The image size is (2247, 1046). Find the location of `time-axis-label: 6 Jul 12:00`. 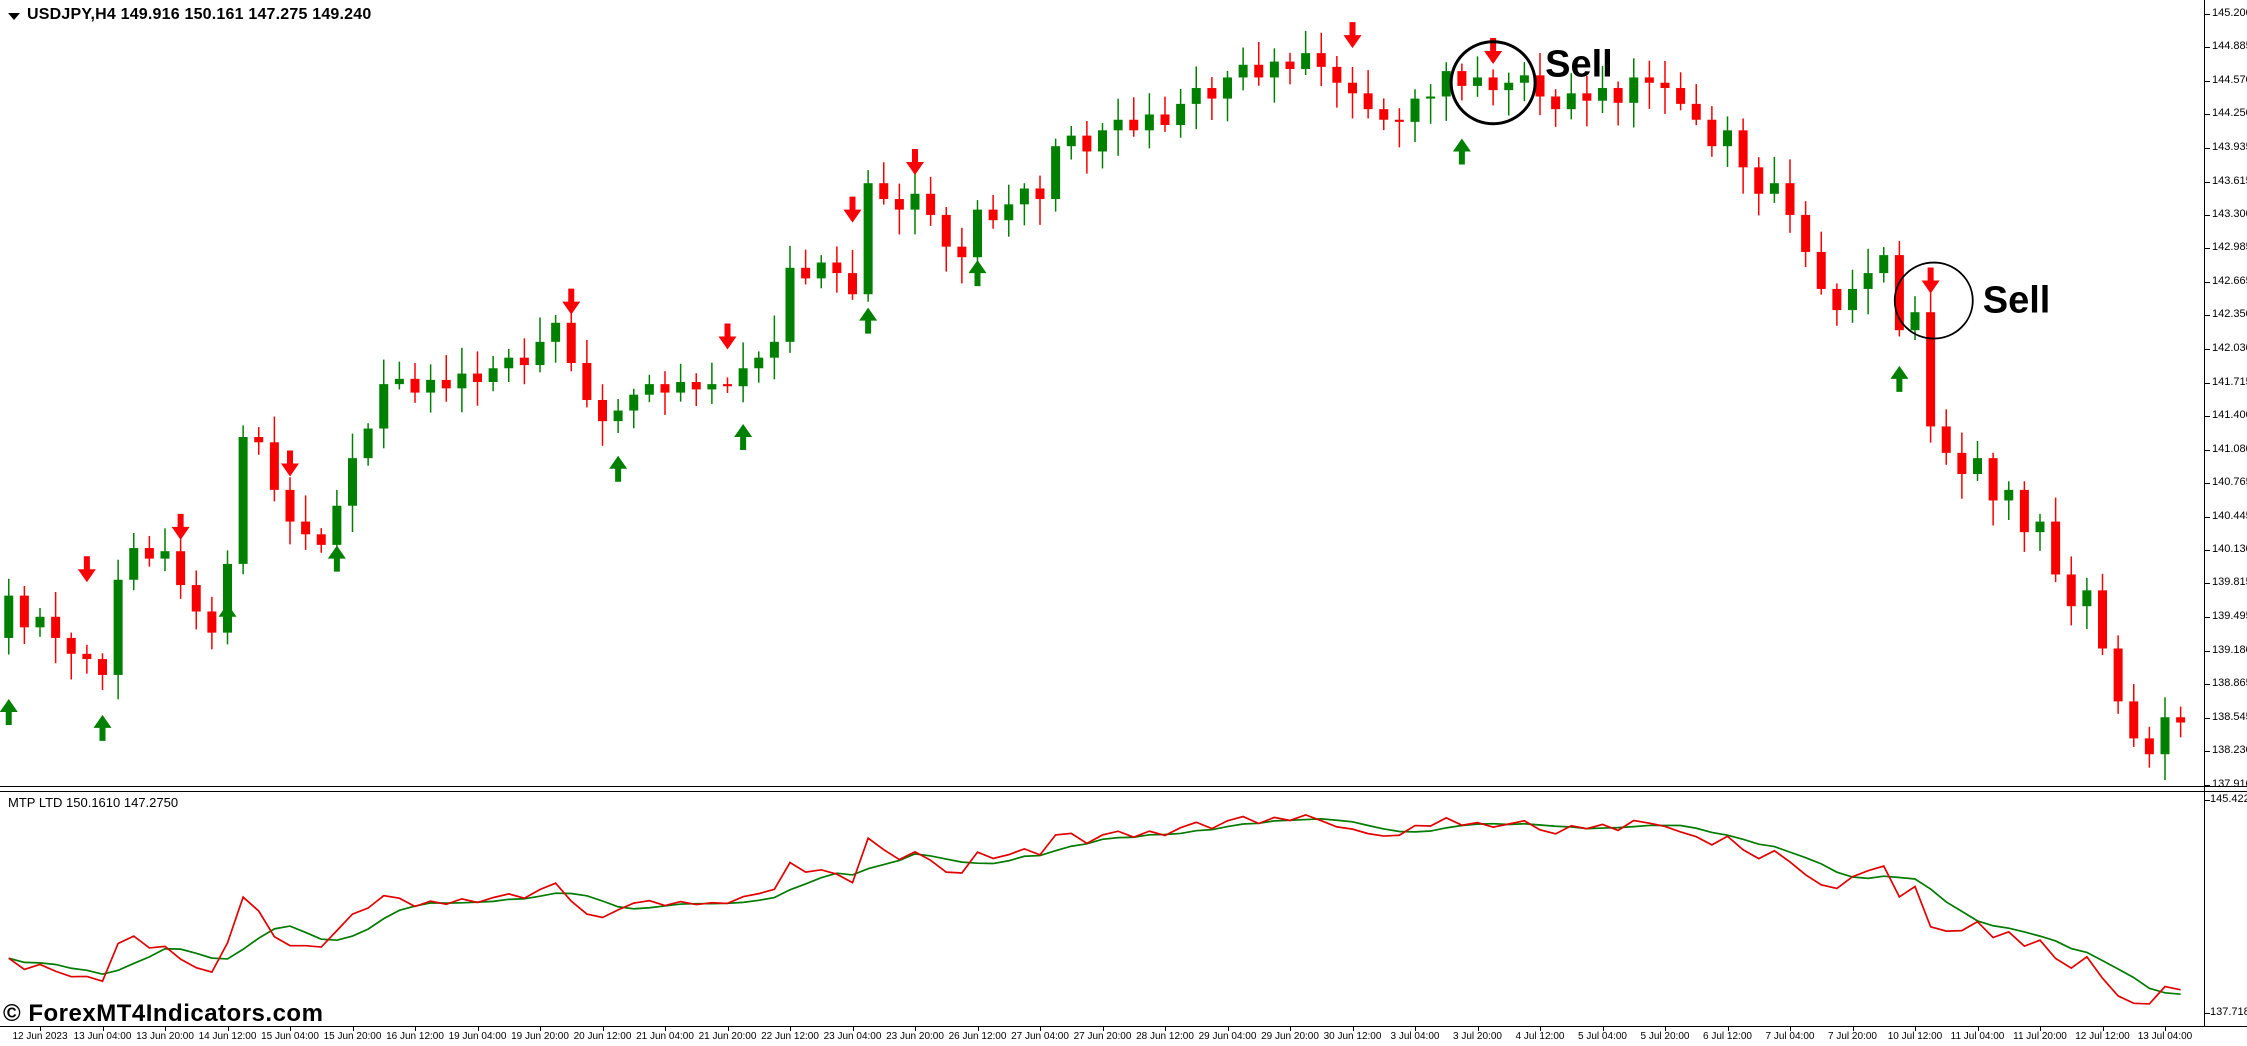

time-axis-label: 6 Jul 12:00 is located at coordinates (1727, 1036).